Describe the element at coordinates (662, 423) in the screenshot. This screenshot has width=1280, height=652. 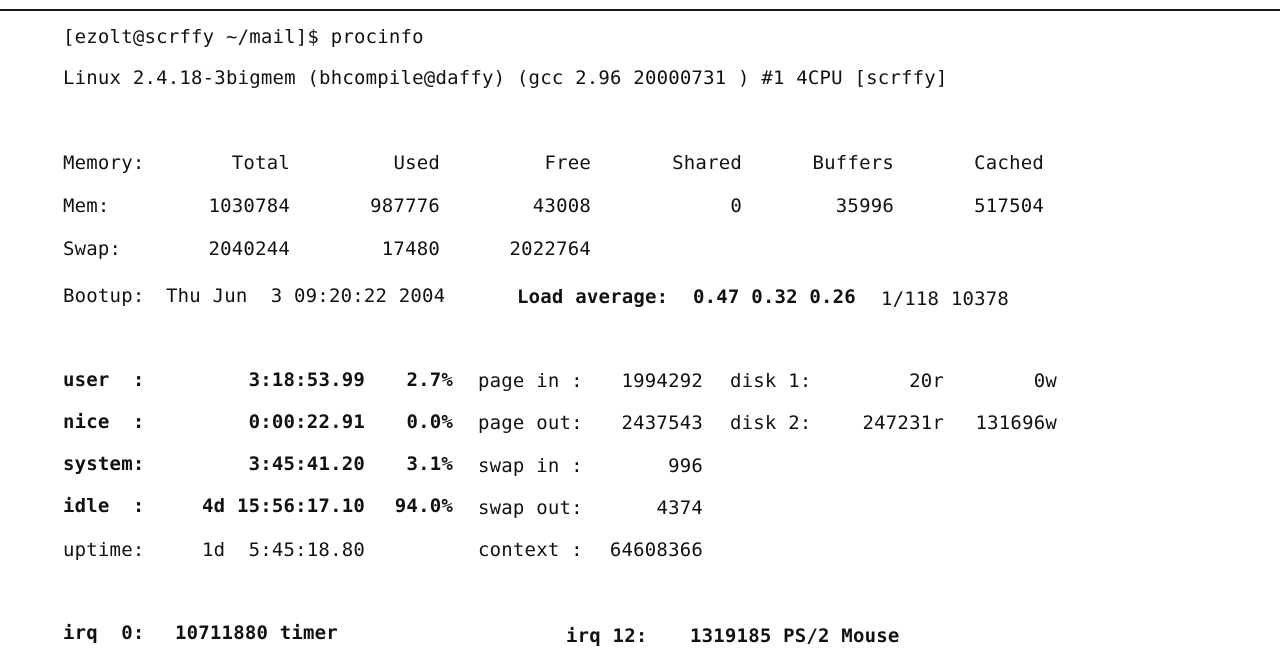
I see `page-out-value: 2437543` at that location.